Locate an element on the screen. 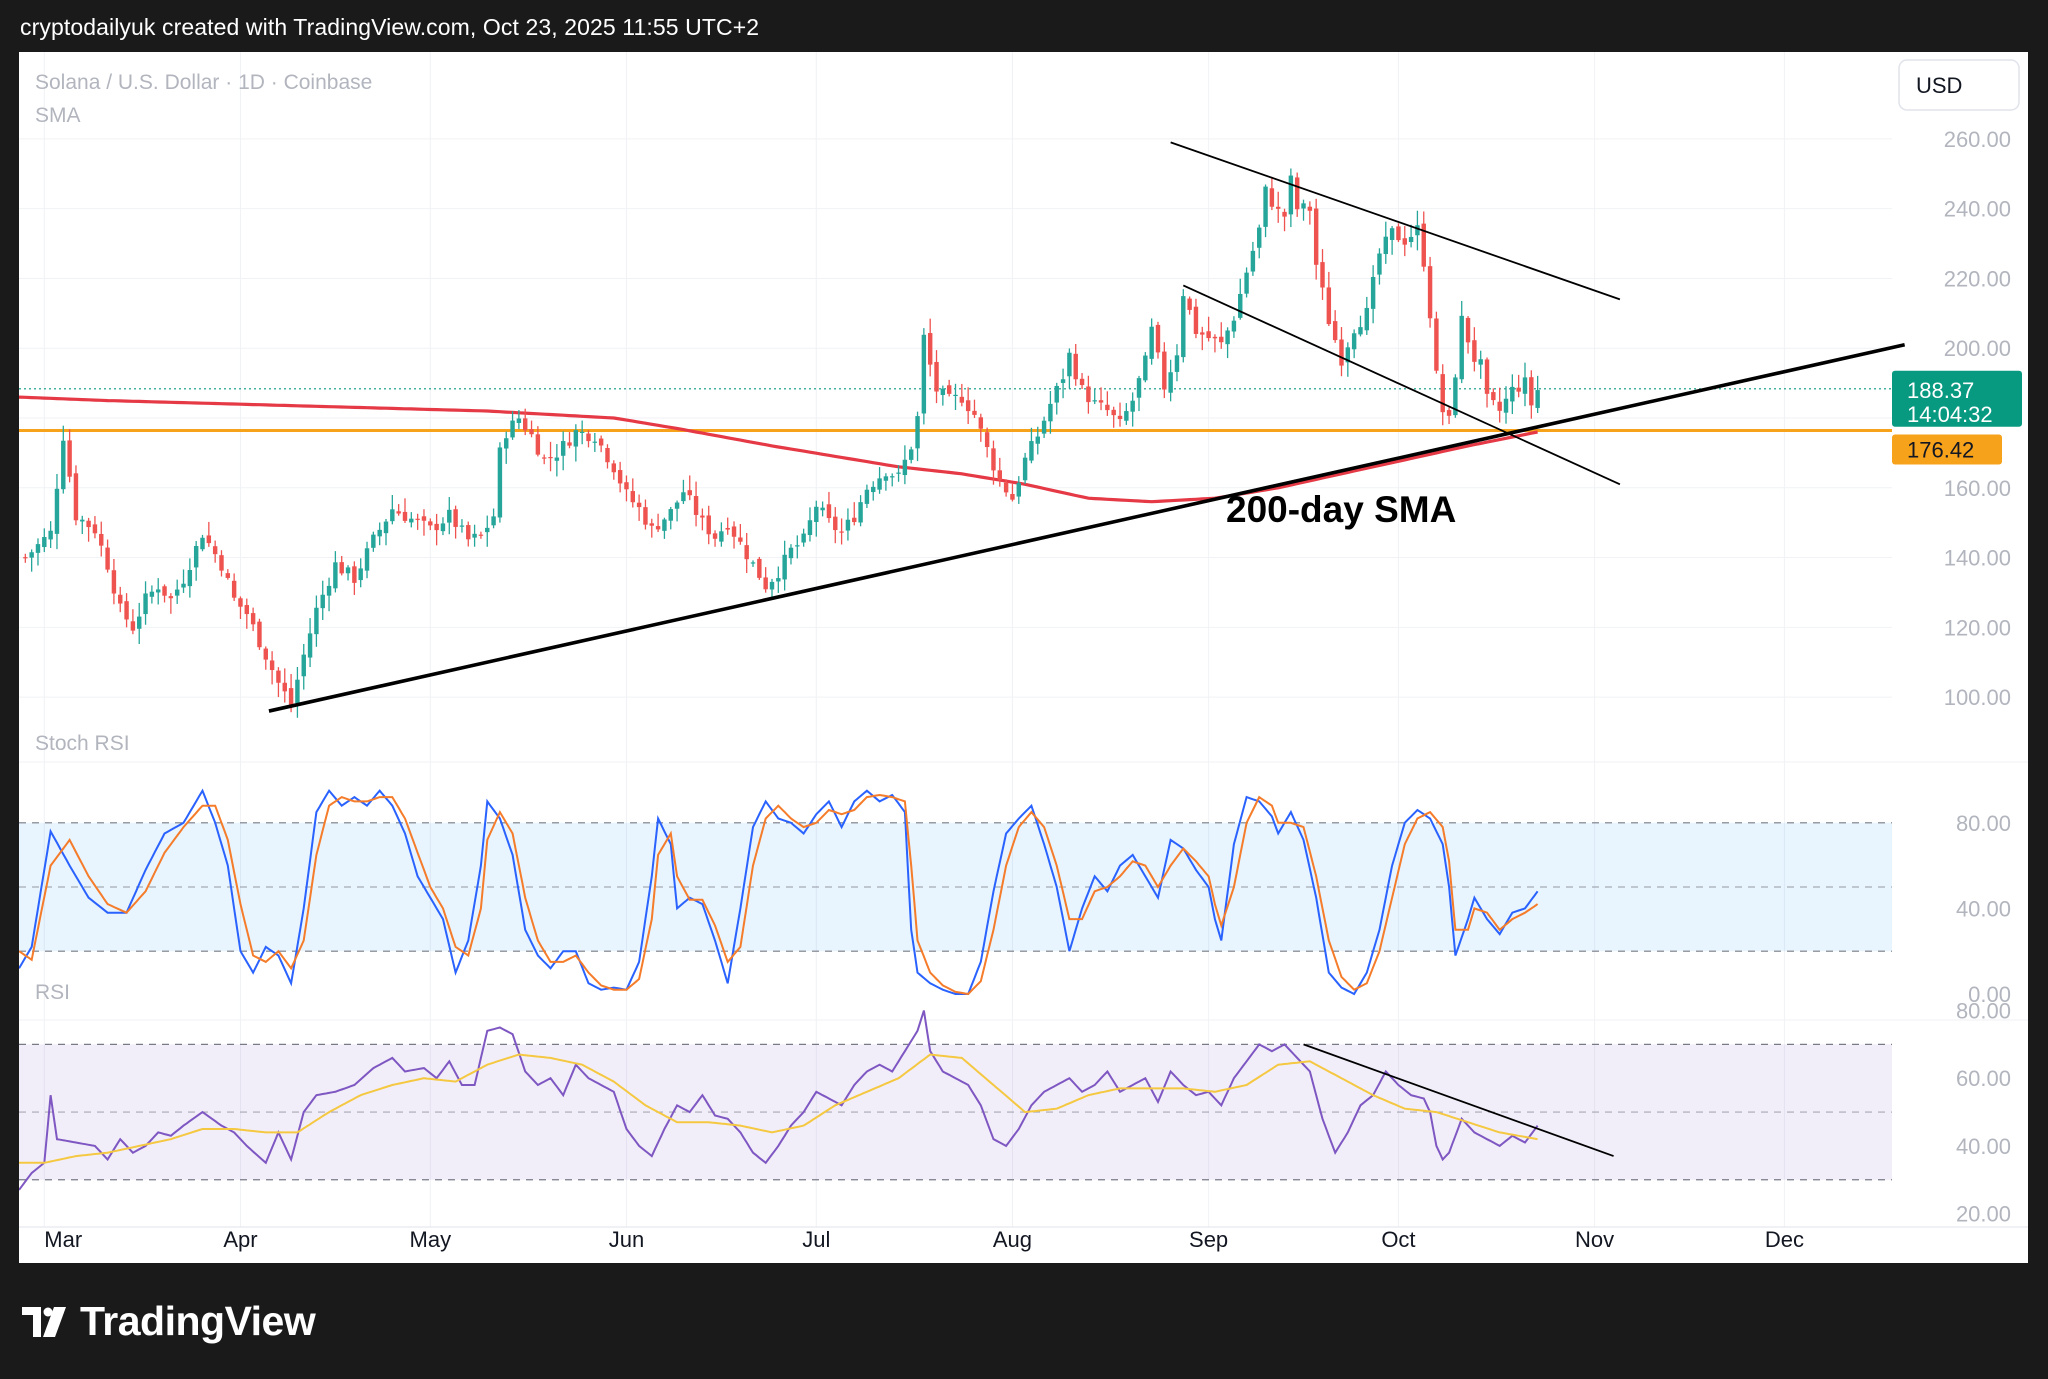 The height and width of the screenshot is (1379, 2048). rsi-pane is located at coordinates (955, 1100).